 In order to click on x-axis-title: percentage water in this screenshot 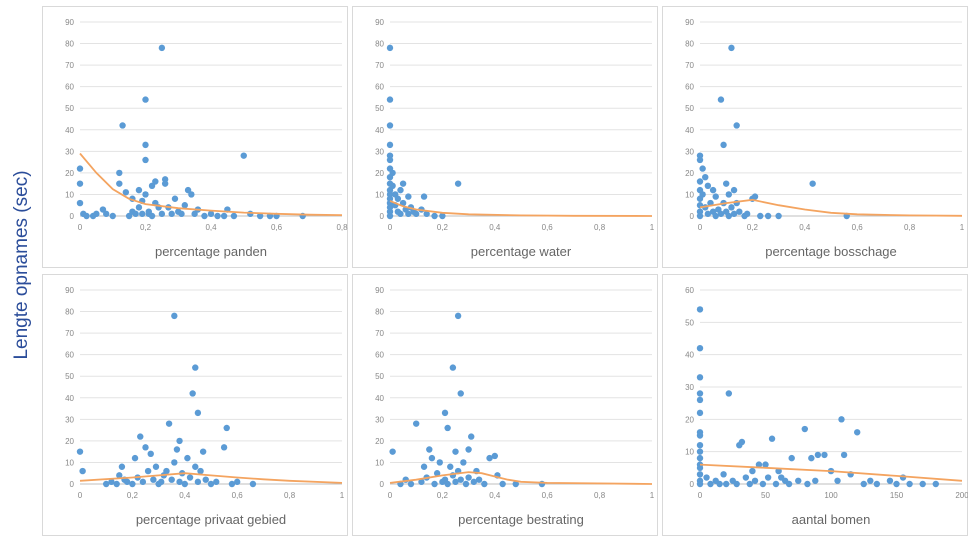, I will do `click(521, 251)`.